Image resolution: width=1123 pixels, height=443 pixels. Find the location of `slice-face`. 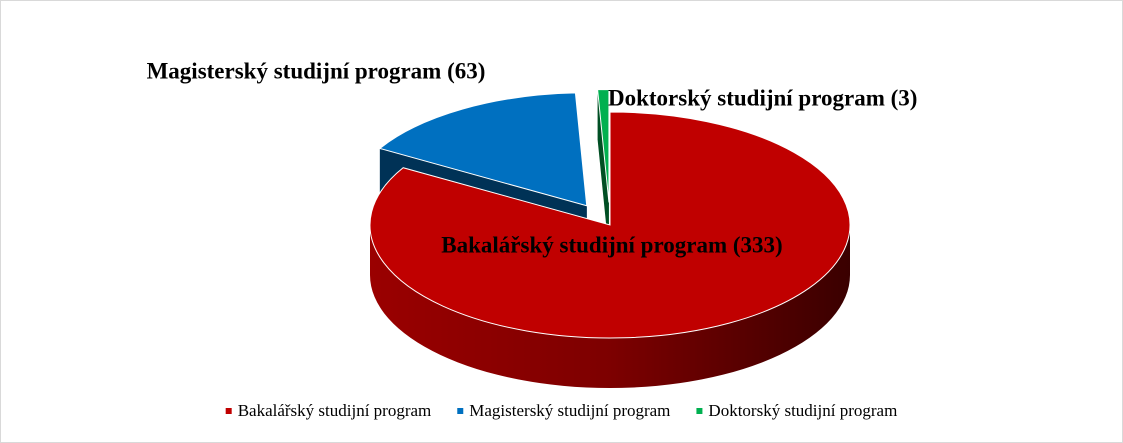

slice-face is located at coordinates (603, 171).